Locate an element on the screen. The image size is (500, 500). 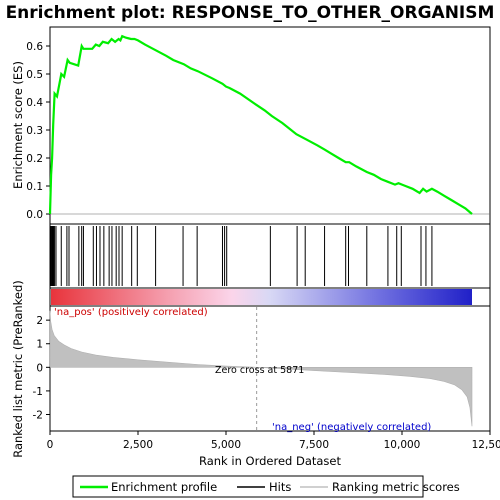
negative-correlation-label: 'na_neg' (negatively correlated) is located at coordinates (351, 427).